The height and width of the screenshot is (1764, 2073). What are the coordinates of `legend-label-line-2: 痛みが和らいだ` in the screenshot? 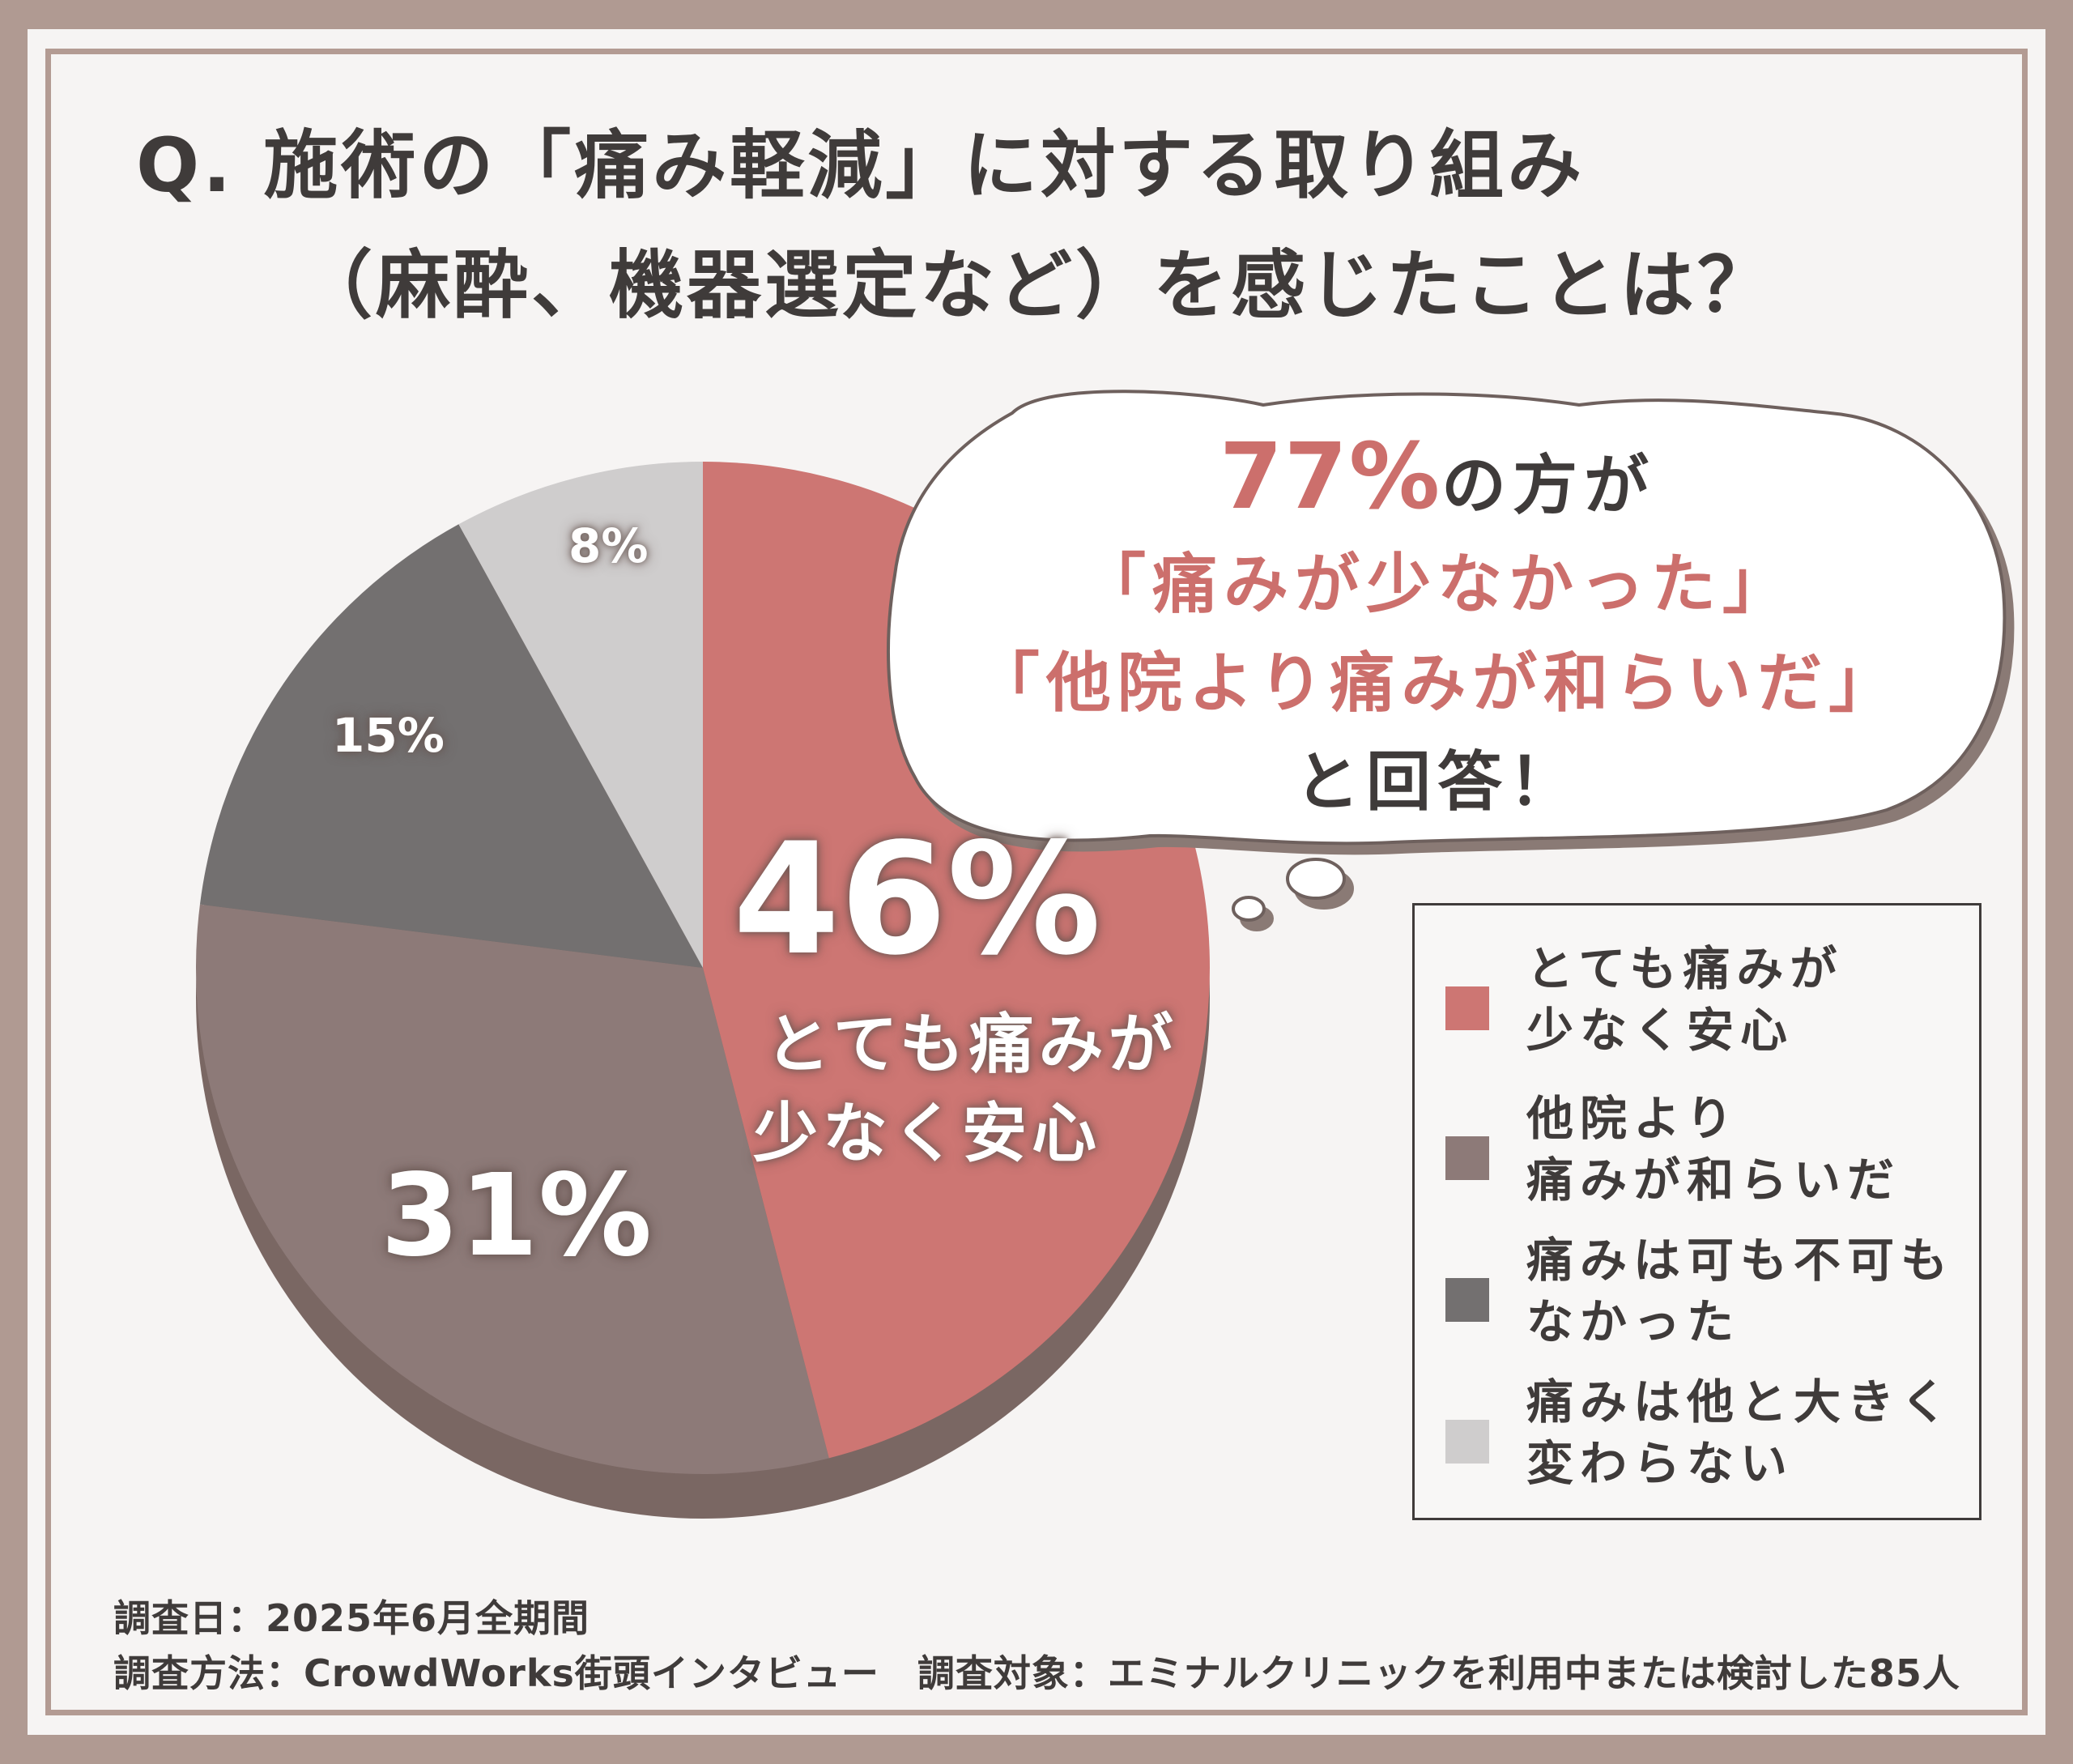 It's located at (1714, 1180).